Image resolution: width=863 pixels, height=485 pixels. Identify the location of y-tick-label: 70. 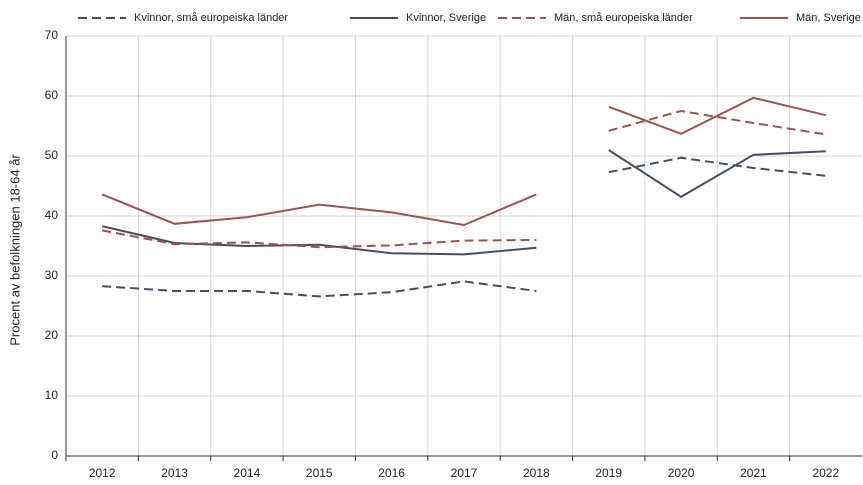
(52, 35).